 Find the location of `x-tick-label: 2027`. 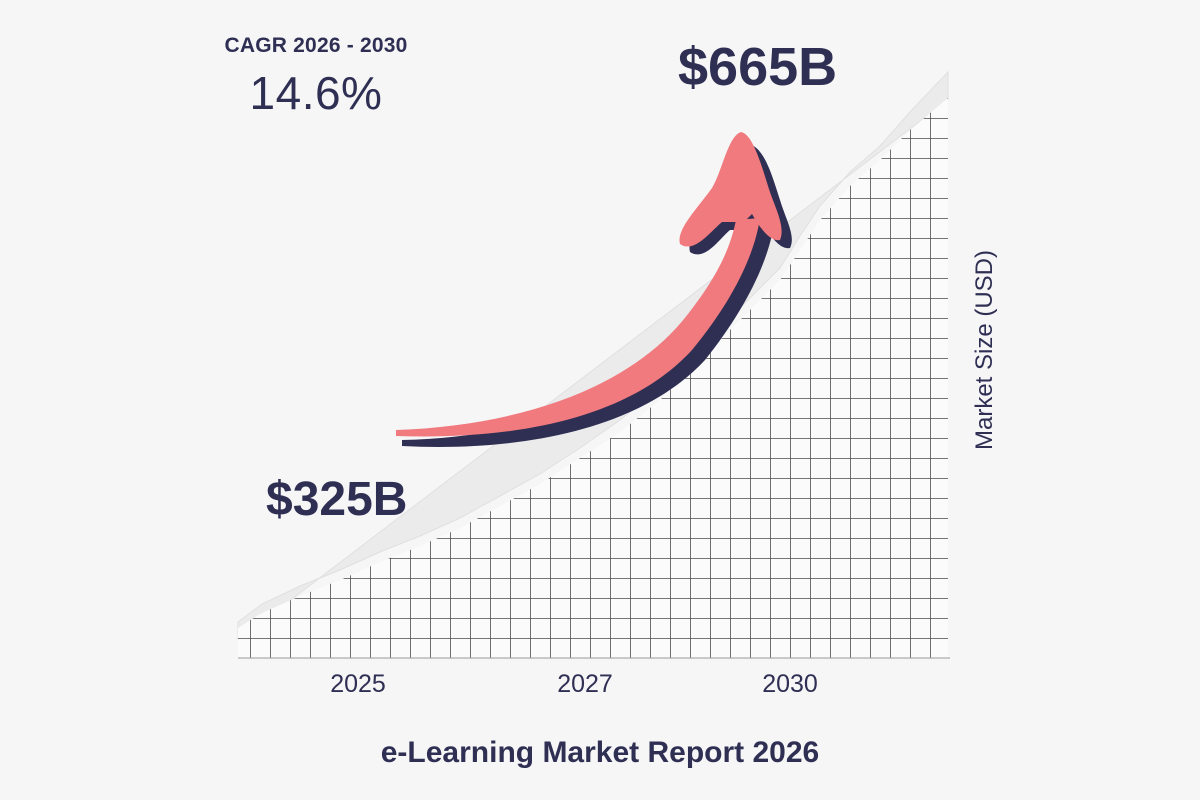

x-tick-label: 2027 is located at coordinates (585, 684).